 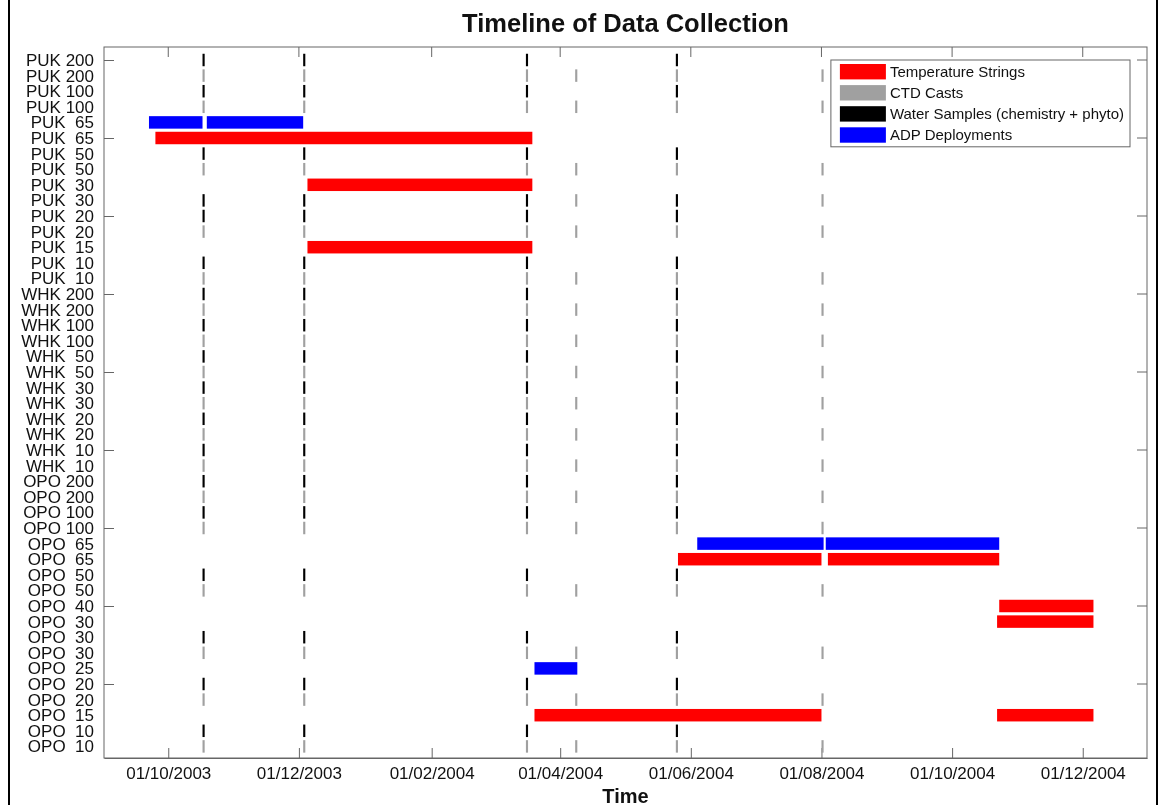 I want to click on x-axis-title: Time, so click(x=625, y=795).